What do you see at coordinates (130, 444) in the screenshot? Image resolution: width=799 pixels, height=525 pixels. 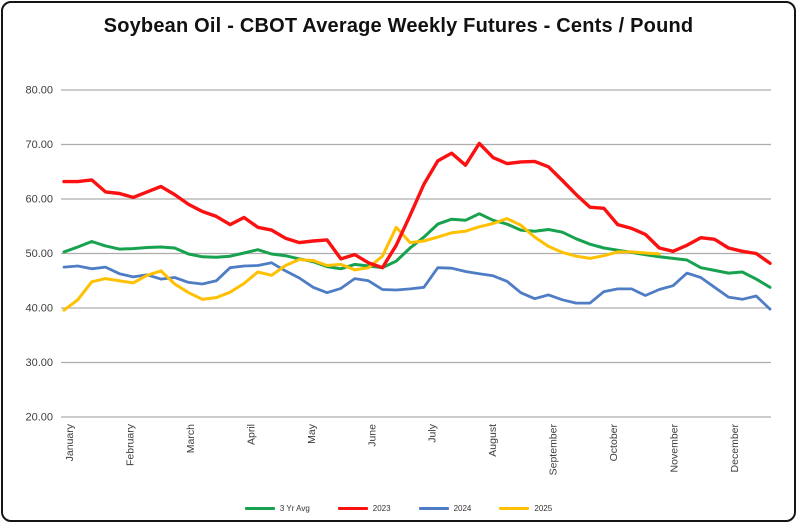 I see `x-month-label: February` at bounding box center [130, 444].